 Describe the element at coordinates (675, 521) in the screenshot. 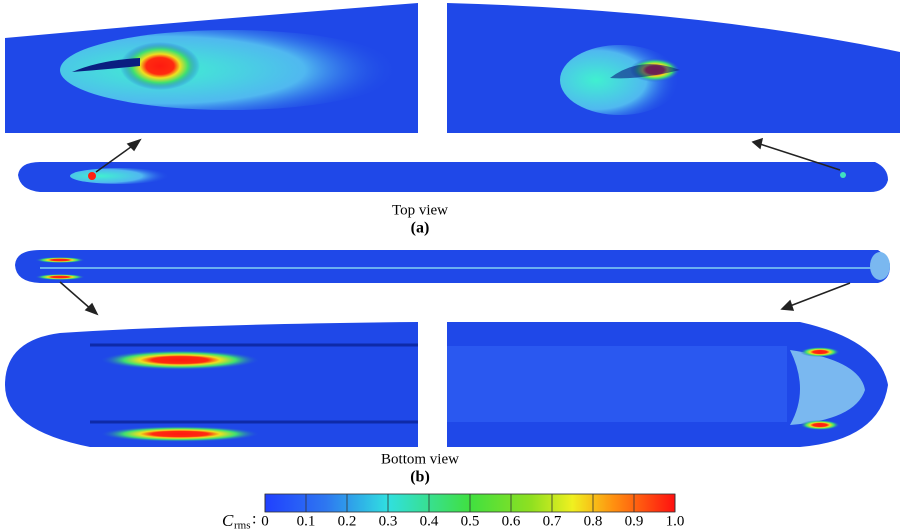

I see `colorbar-tick-label: 1.0` at that location.